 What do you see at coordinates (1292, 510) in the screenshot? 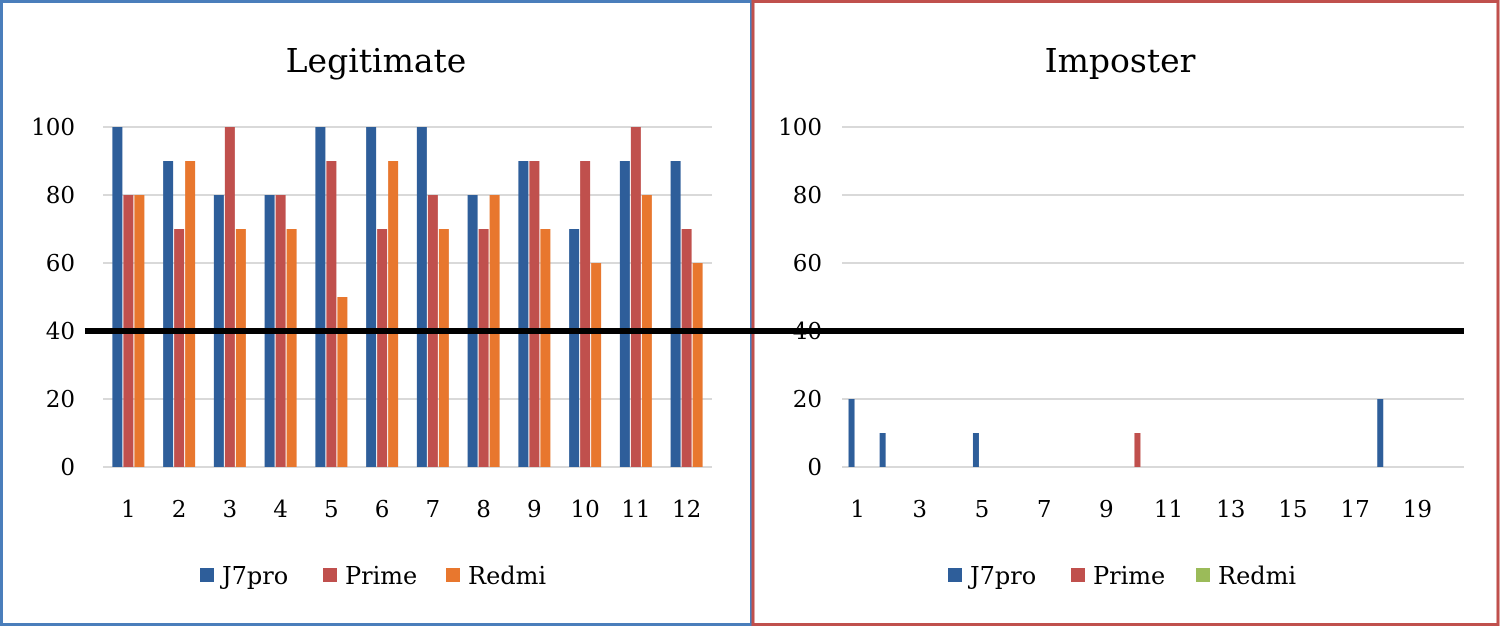
I see `x-tick-label: 15` at bounding box center [1292, 510].